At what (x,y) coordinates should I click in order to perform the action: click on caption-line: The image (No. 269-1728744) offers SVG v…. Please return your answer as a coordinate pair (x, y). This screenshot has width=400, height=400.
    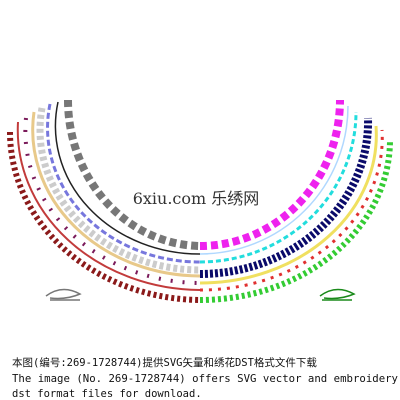
    Looking at the image, I should click on (205, 379).